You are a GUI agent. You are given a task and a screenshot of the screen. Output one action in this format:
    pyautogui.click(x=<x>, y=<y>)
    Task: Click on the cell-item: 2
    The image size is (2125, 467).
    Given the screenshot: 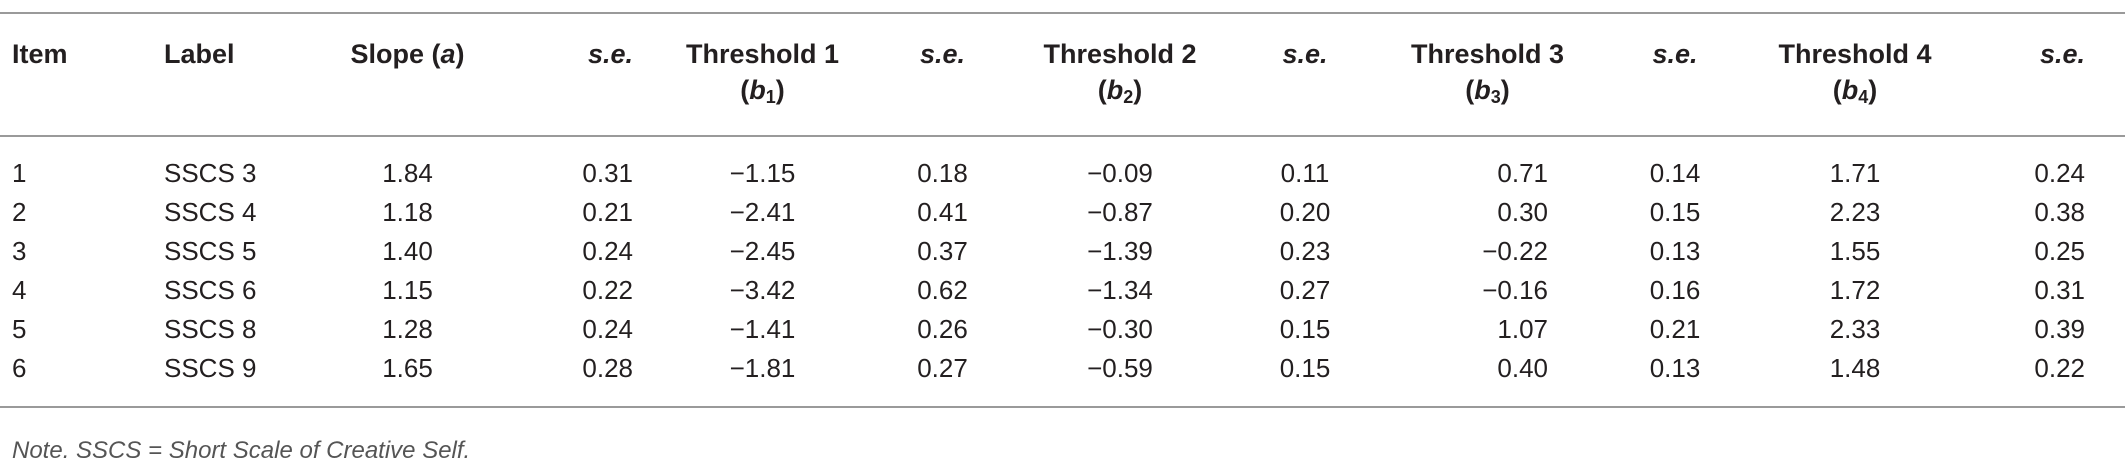 What is the action you would take?
    pyautogui.click(x=19, y=212)
    